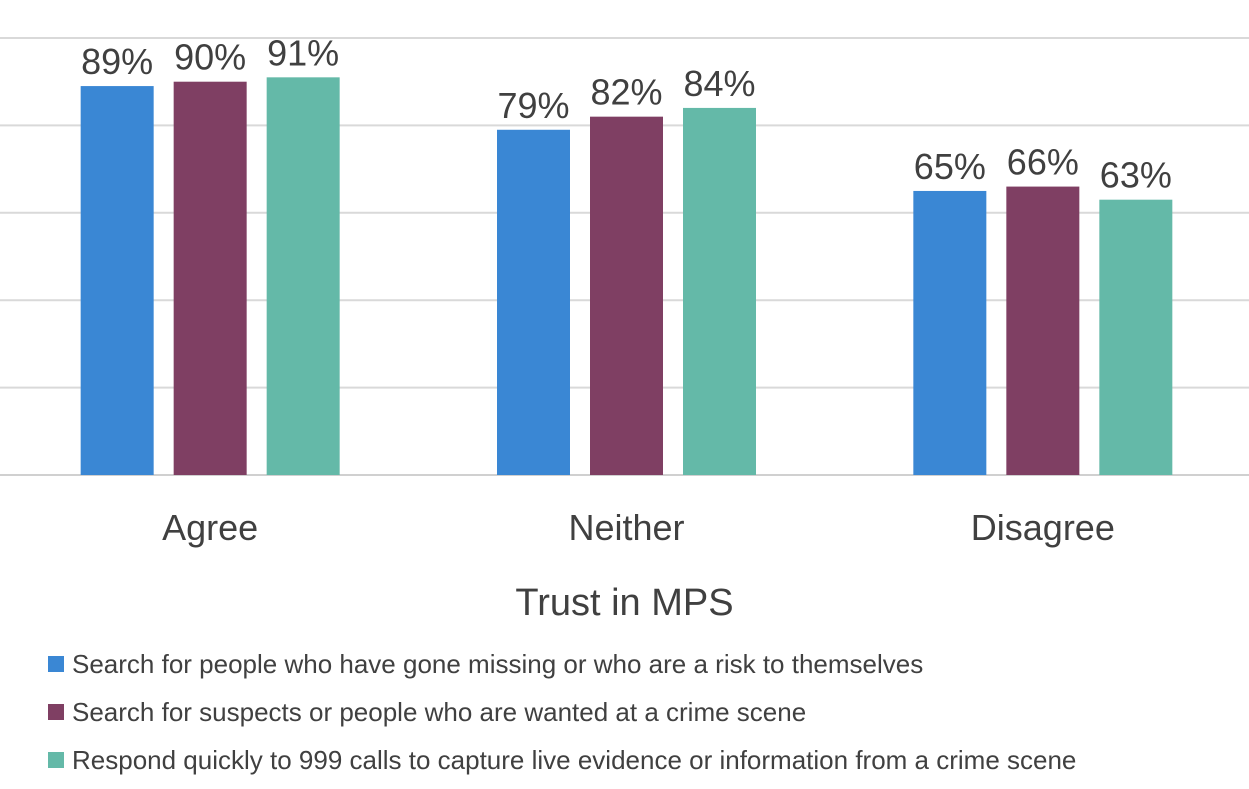 The width and height of the screenshot is (1249, 789). I want to click on x-axis-tick-labels: Agree Neither Disagree, so click(638, 527).